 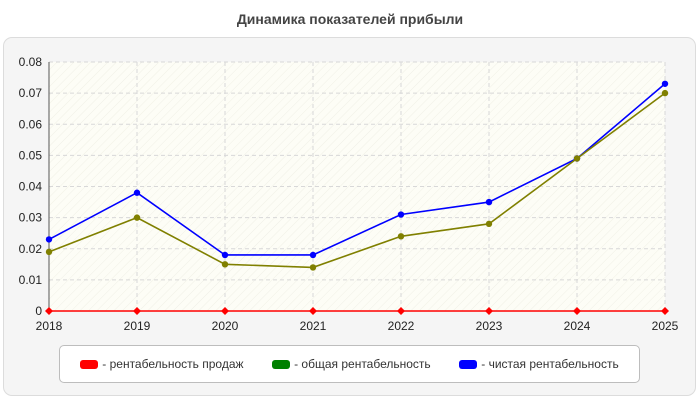 I want to click on x-tick-label: 2025, so click(x=665, y=326).